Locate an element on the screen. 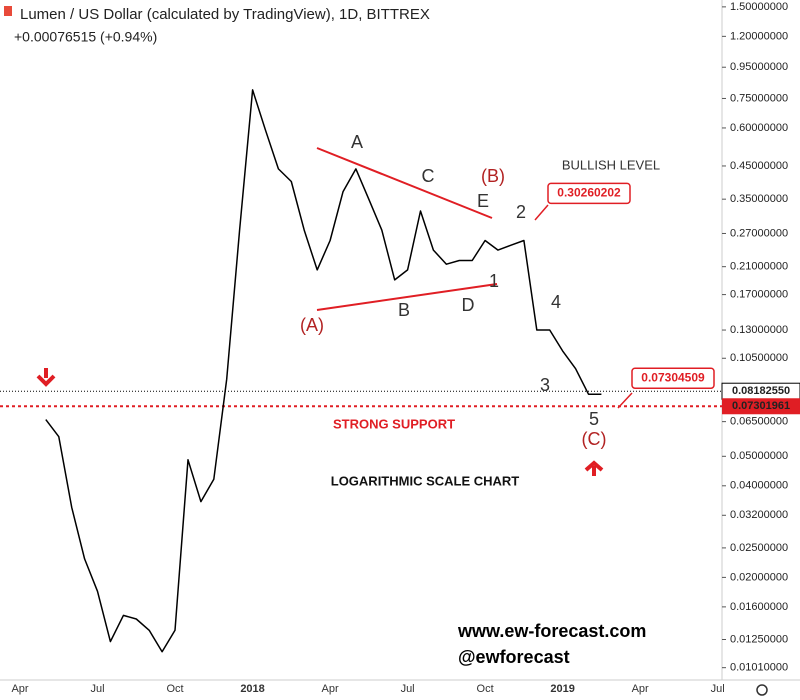  wave-label: 1 is located at coordinates (494, 281).